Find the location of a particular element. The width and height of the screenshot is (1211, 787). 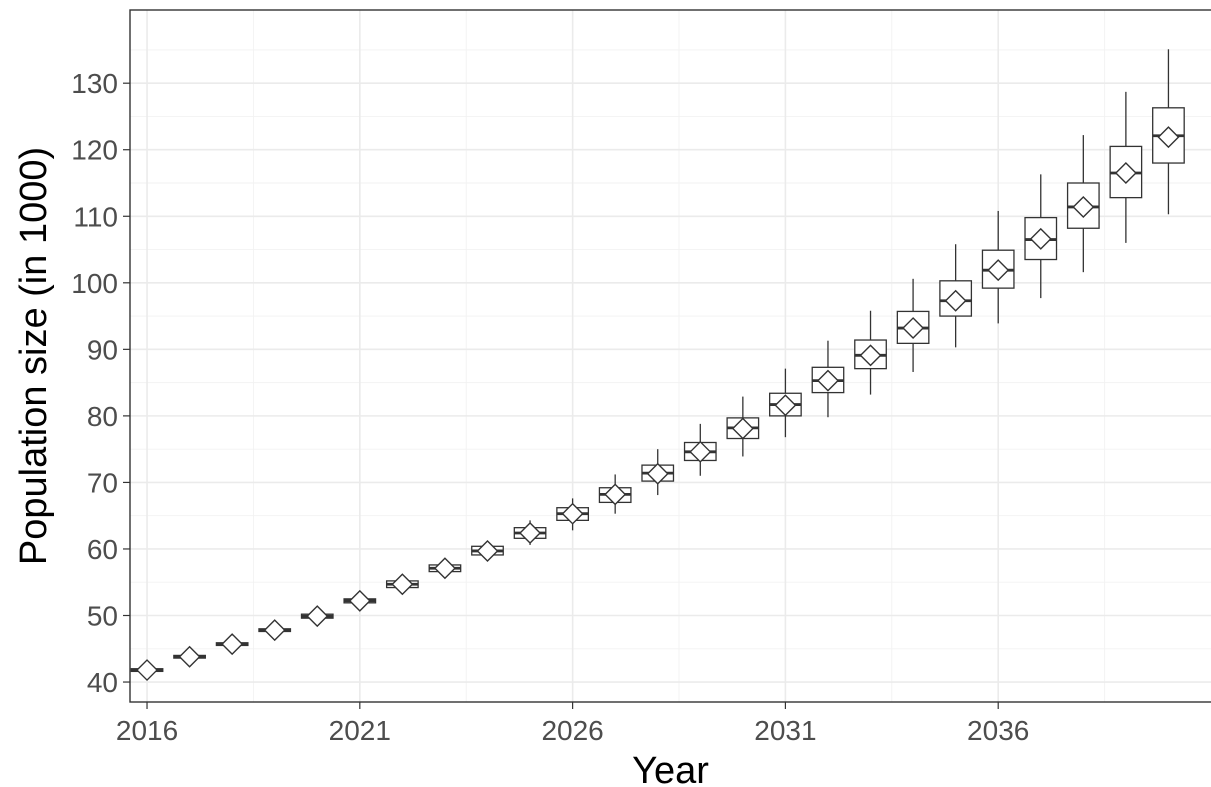

y-tick-label: 130 is located at coordinates (94, 83).